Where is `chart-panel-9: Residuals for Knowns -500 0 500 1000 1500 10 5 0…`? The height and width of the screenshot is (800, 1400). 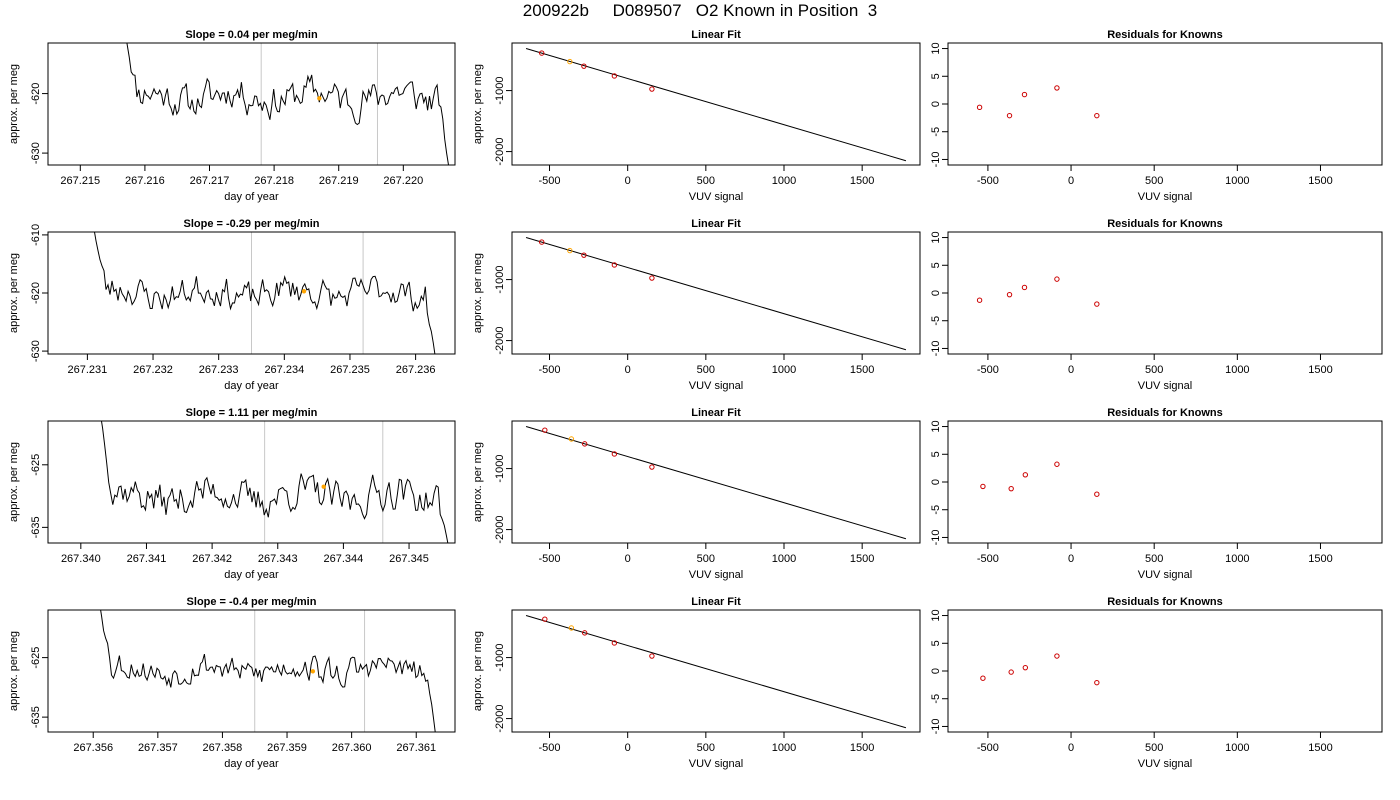 chart-panel-9: Residuals for Knowns -500 0 500 1000 1500 10 5 0… is located at coordinates (1156, 494).